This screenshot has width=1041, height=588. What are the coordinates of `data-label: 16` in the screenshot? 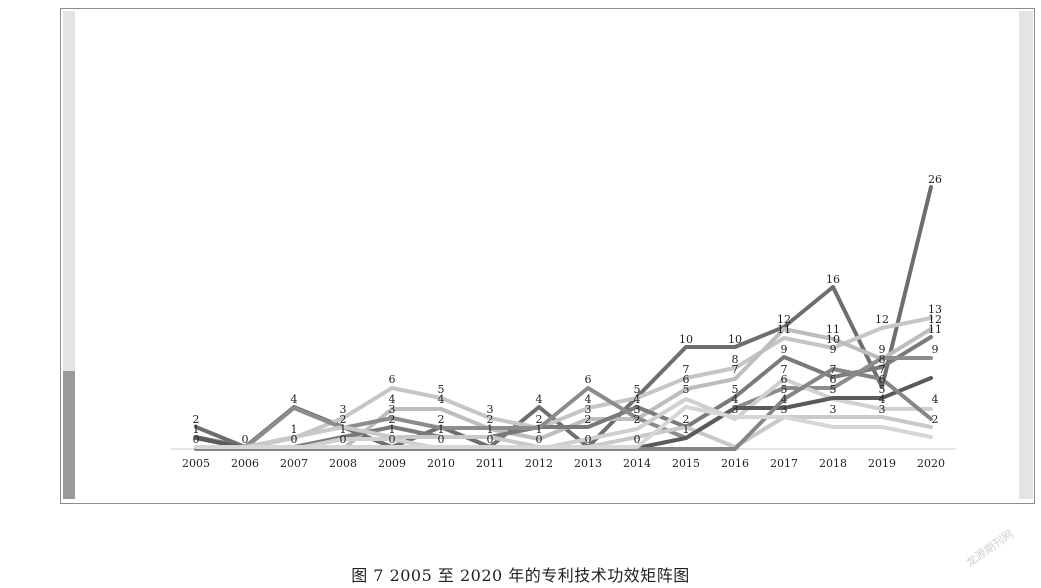 It's located at (833, 279).